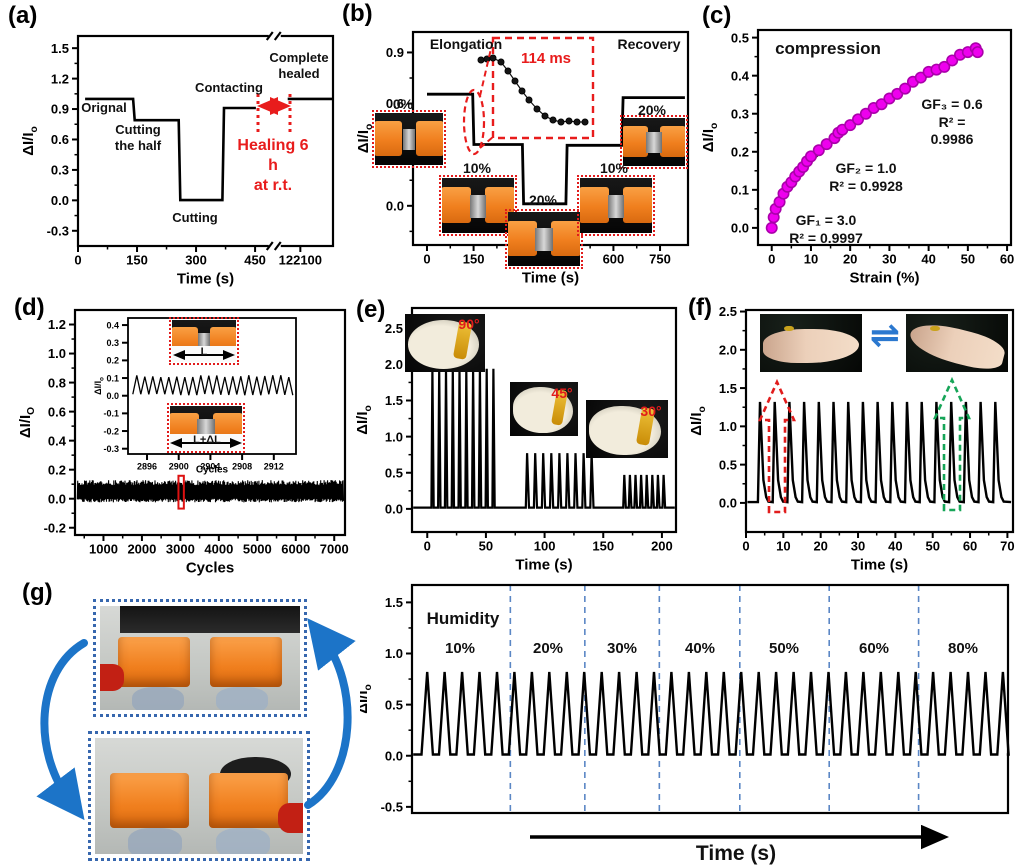  Describe the element at coordinates (111, 449) in the screenshot. I see `svg-text: -0.3` at that location.